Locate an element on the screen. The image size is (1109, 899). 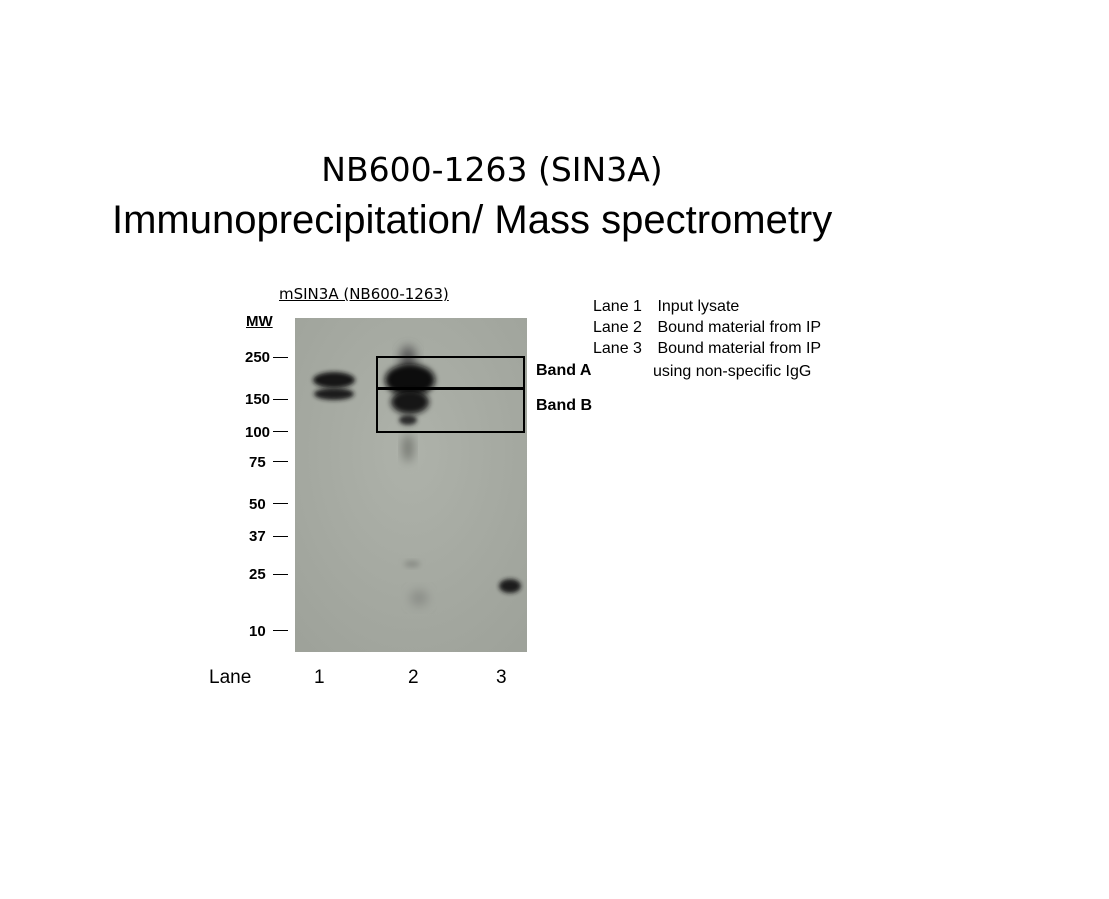
mw-header: MW is located at coordinates (259, 321).